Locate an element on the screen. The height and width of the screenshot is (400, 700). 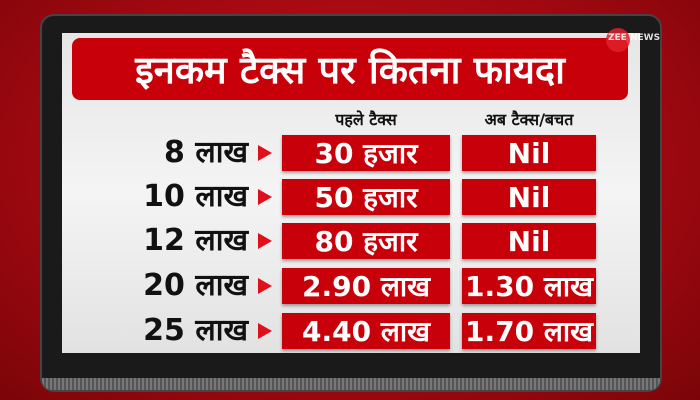
tax-after-cell: 1.70 लाख is located at coordinates (529, 331).